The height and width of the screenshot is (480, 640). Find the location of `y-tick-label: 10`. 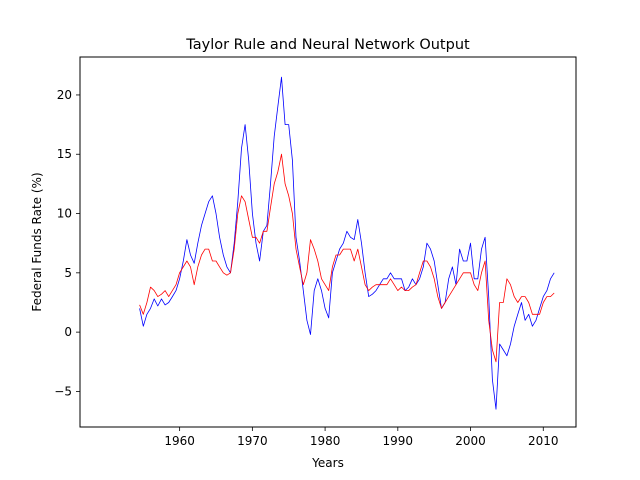

y-tick-label: 10 is located at coordinates (64, 214).